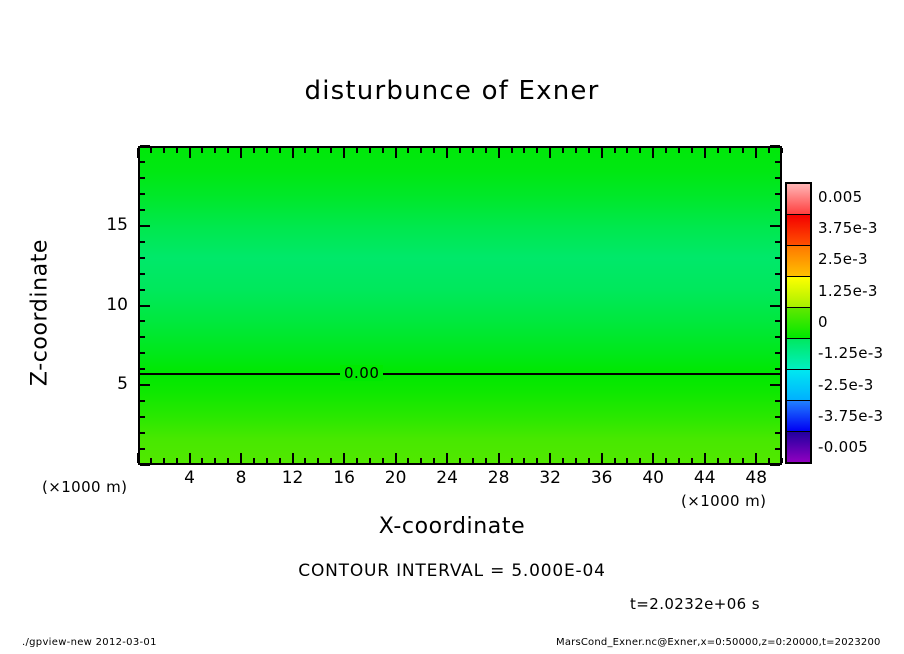 The image size is (904, 654). What do you see at coordinates (85, 487) in the screenshot?
I see `y-axis-units-label: (×1000 m)` at bounding box center [85, 487].